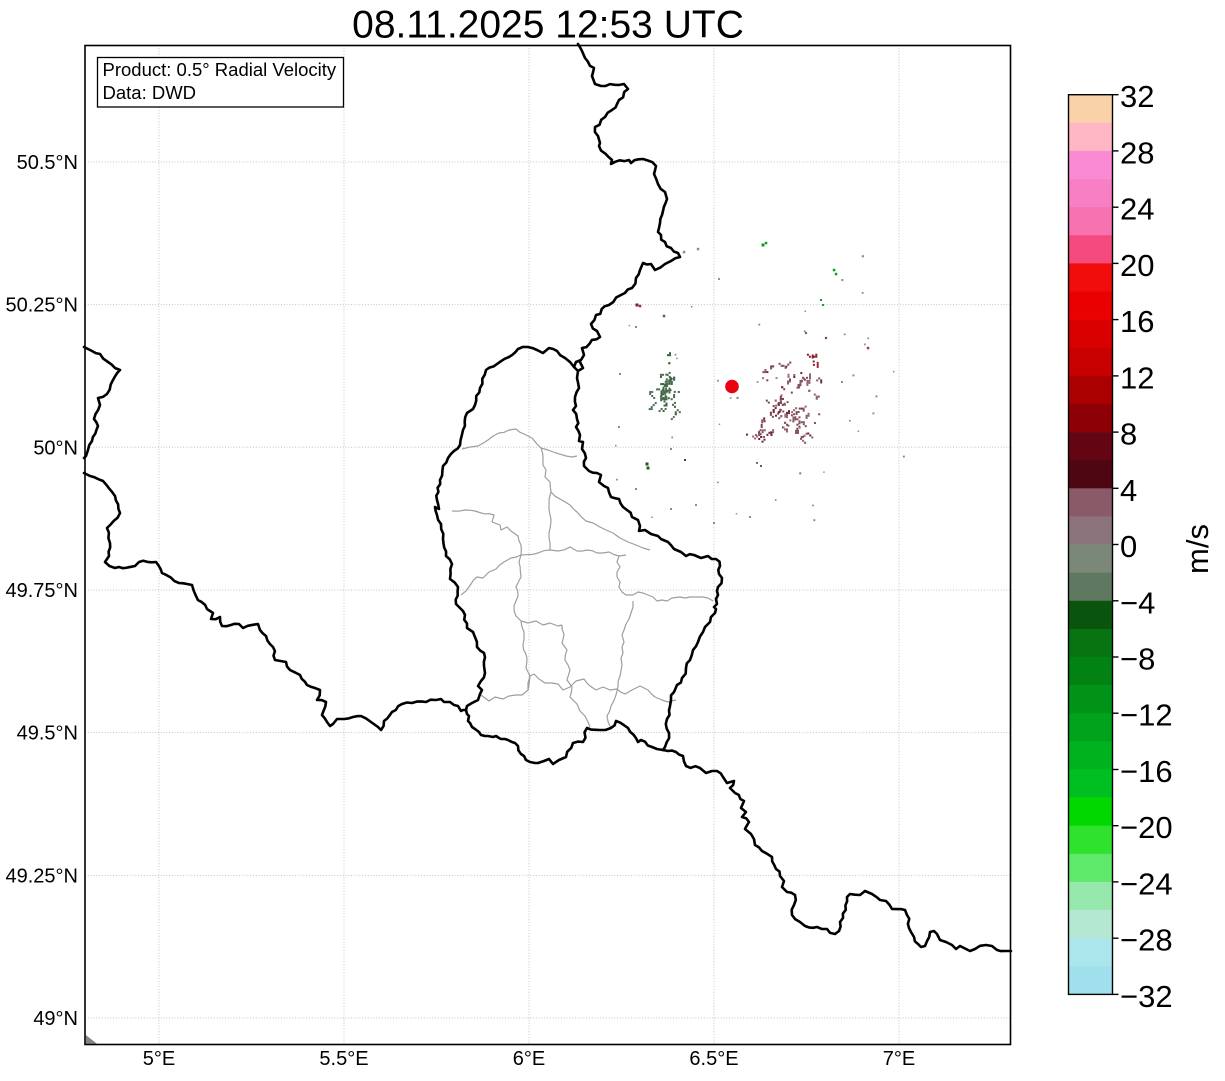  What do you see at coordinates (1146, 827) in the screenshot?
I see `svg-text: −20` at bounding box center [1146, 827].